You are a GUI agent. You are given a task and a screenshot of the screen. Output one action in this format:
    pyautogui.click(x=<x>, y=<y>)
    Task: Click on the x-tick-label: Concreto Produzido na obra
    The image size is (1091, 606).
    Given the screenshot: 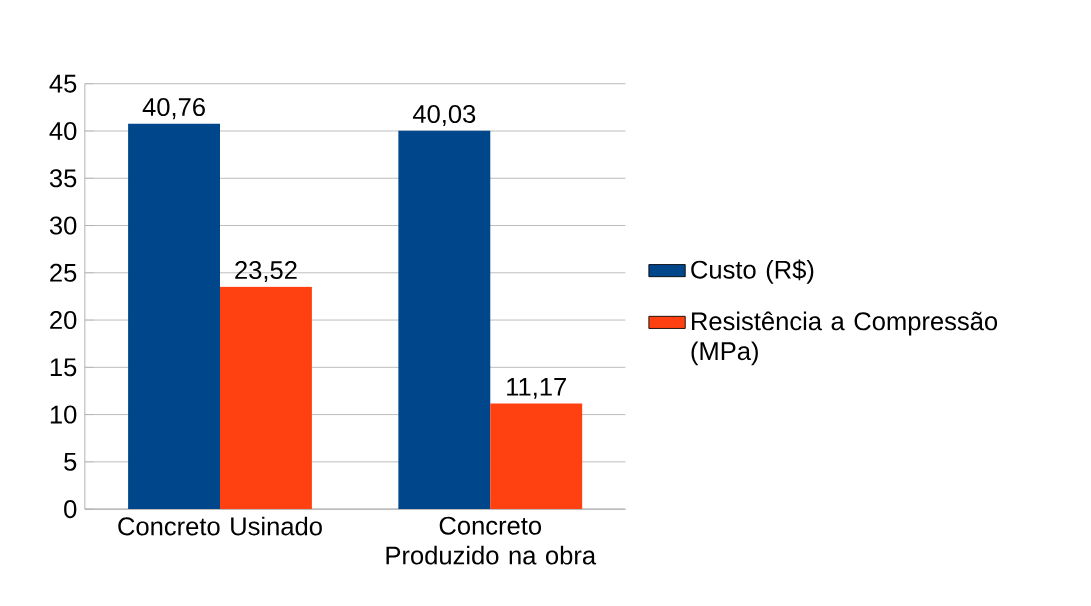 What is the action you would take?
    pyautogui.click(x=491, y=540)
    